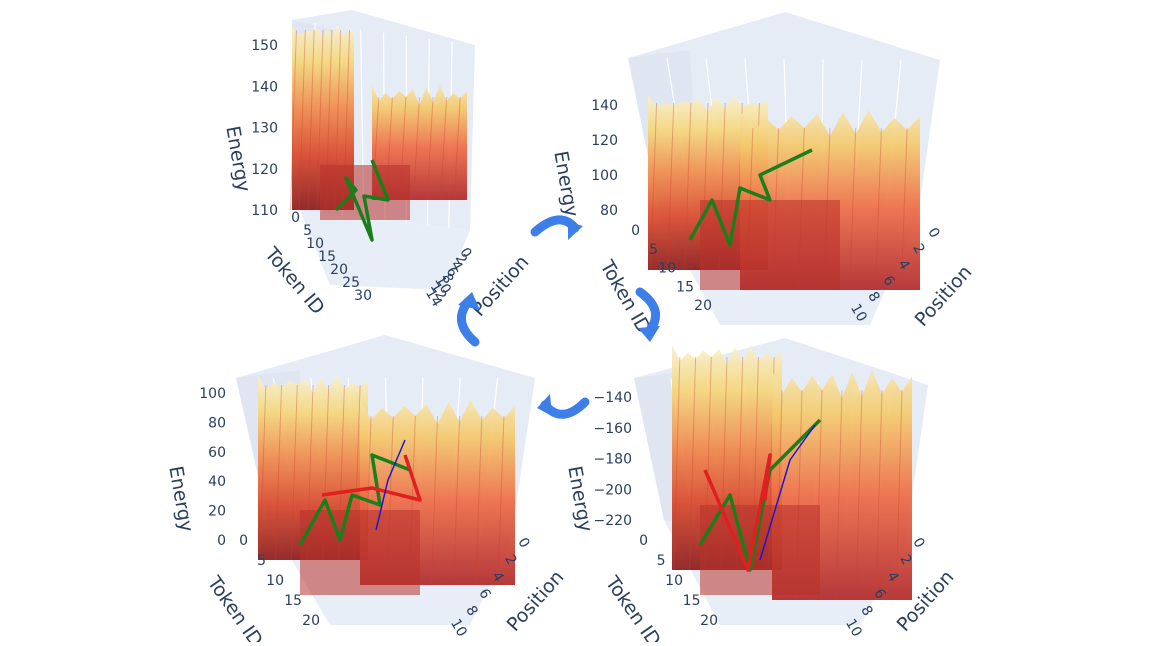  What do you see at coordinates (613, 429) in the screenshot?
I see `z-tick-label: −160` at bounding box center [613, 429].